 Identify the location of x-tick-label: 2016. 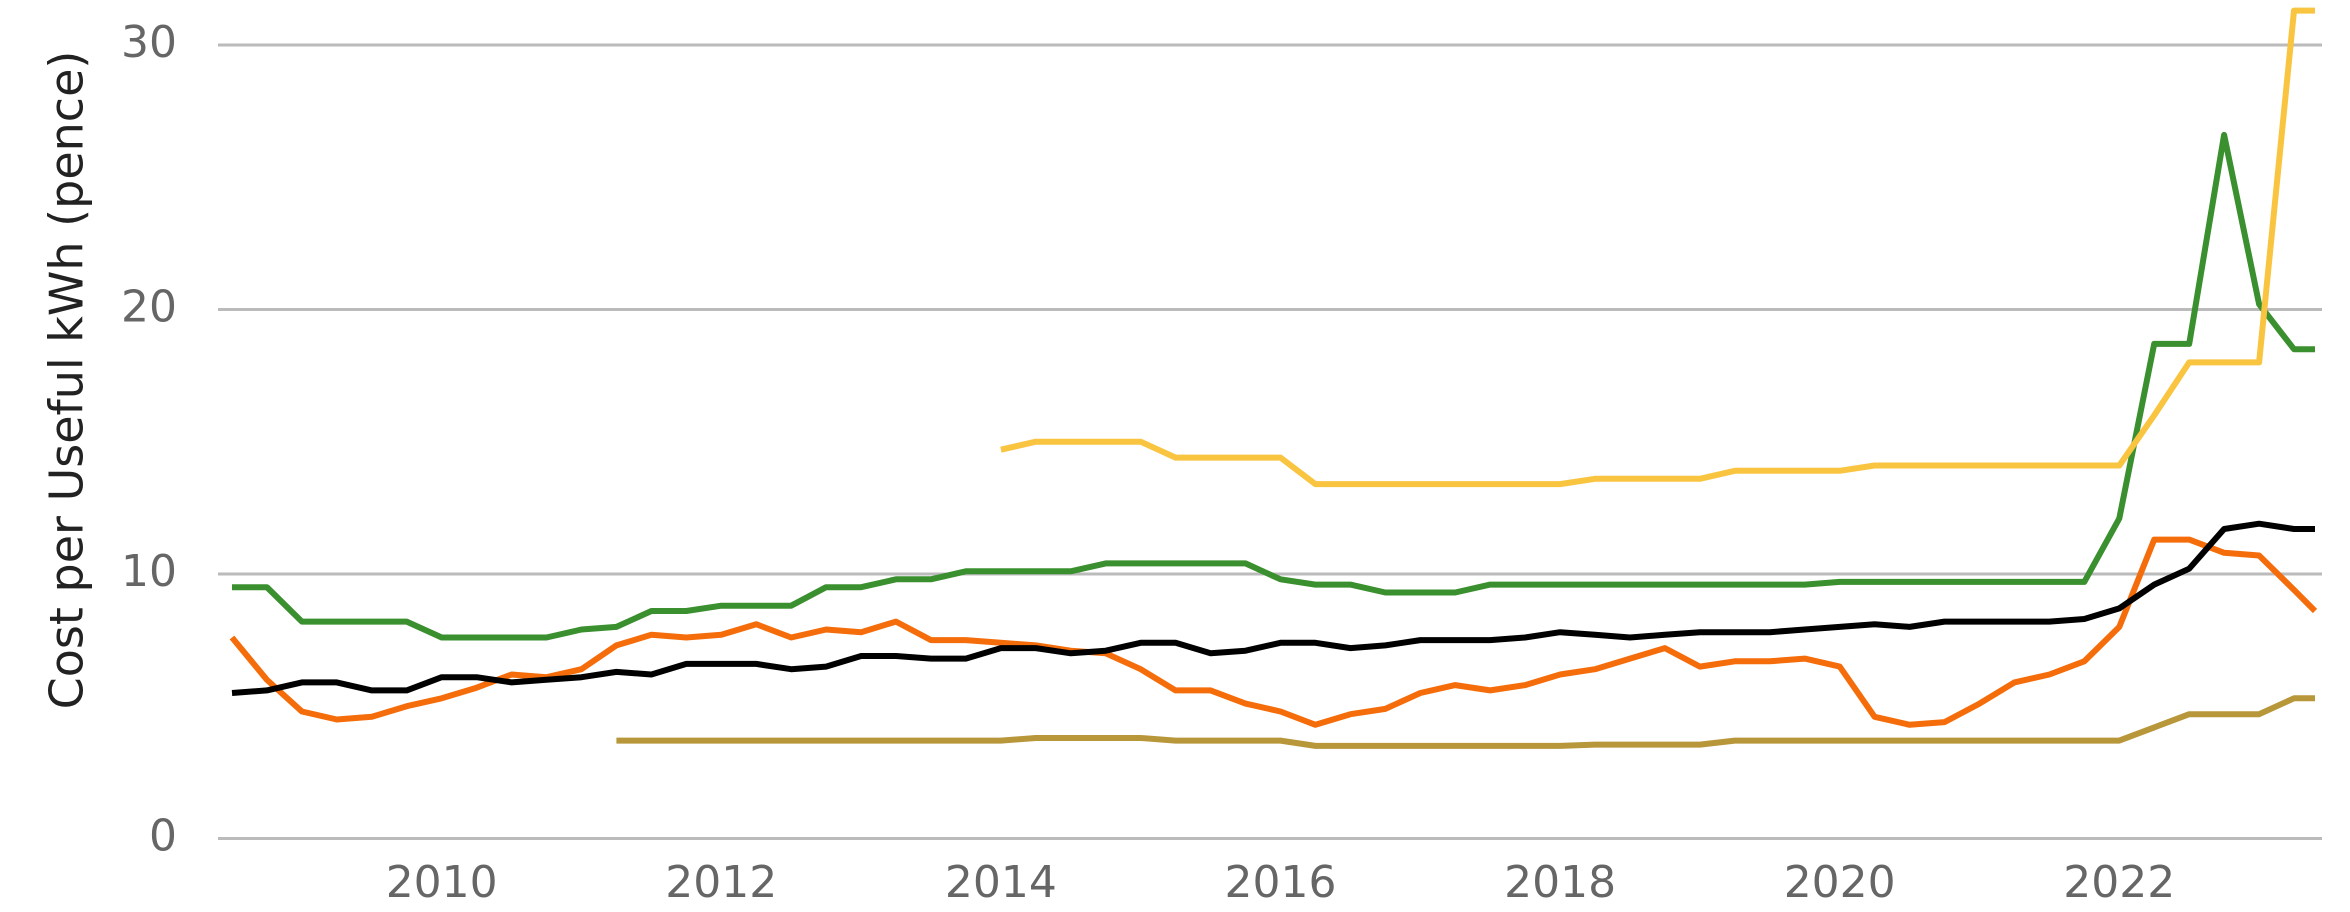
(1280, 882).